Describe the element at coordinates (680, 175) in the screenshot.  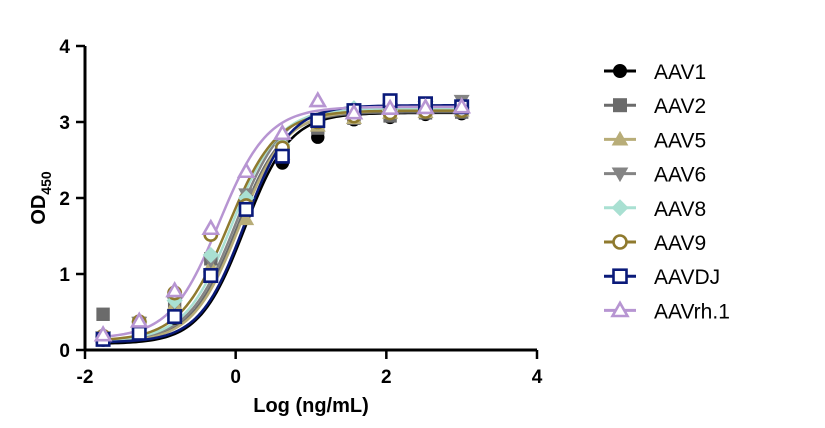
I see `legend-label: AAV6` at that location.